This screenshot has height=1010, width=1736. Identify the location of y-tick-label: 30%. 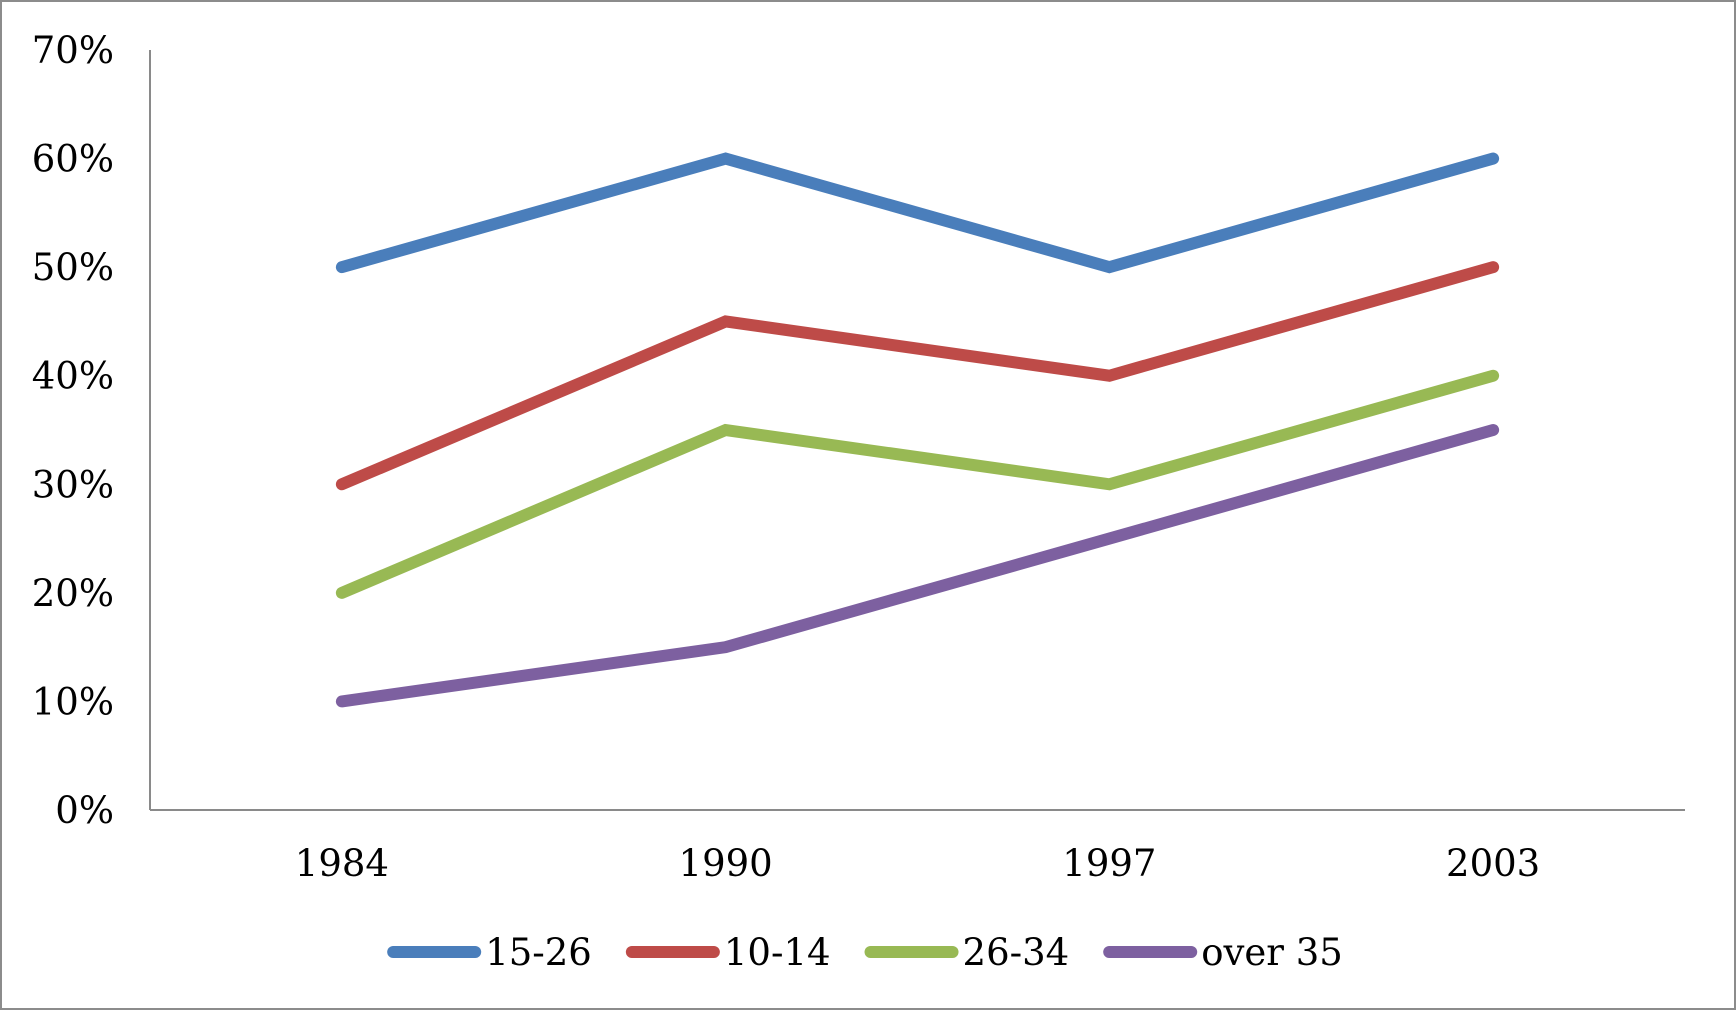
(73, 484).